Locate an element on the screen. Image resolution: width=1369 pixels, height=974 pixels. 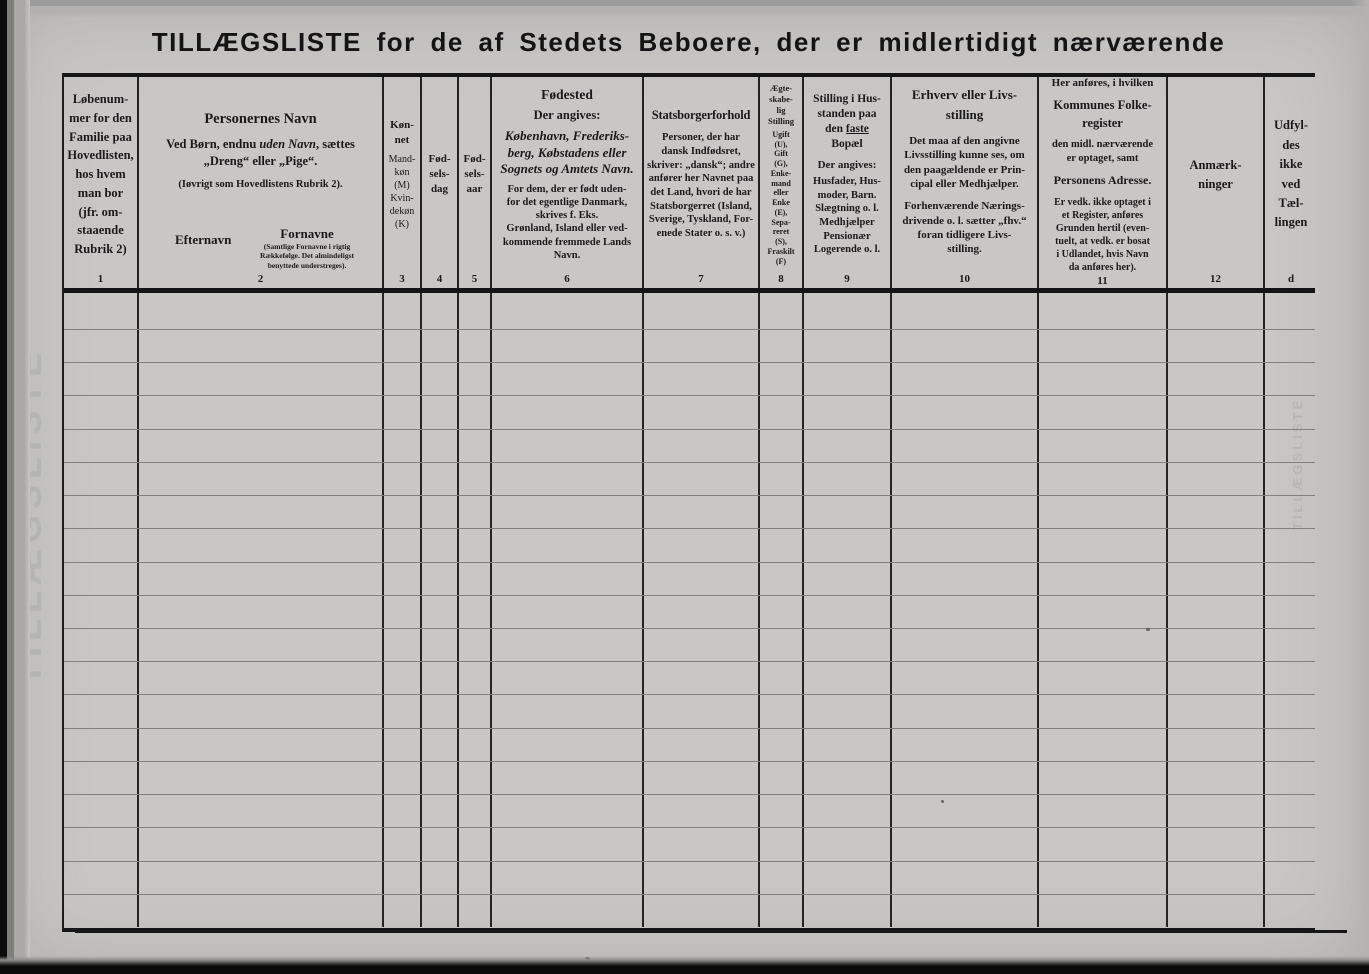
column-number: d is located at coordinates (1291, 279).